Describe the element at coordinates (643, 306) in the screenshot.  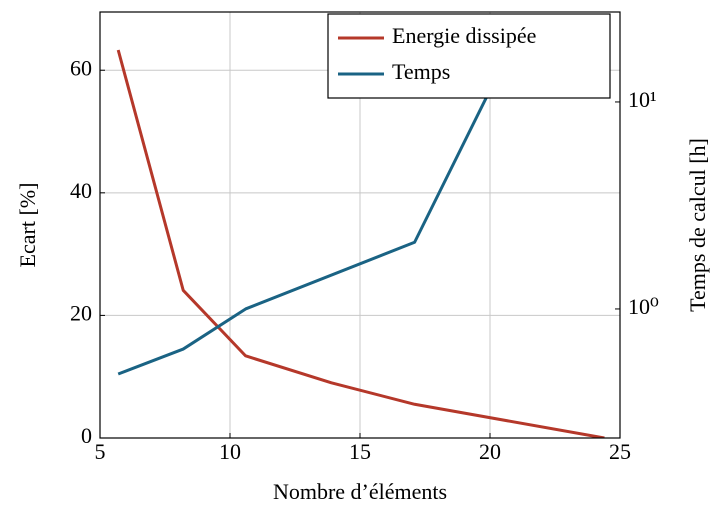
I see `y2-tick-label: 10⁰` at that location.